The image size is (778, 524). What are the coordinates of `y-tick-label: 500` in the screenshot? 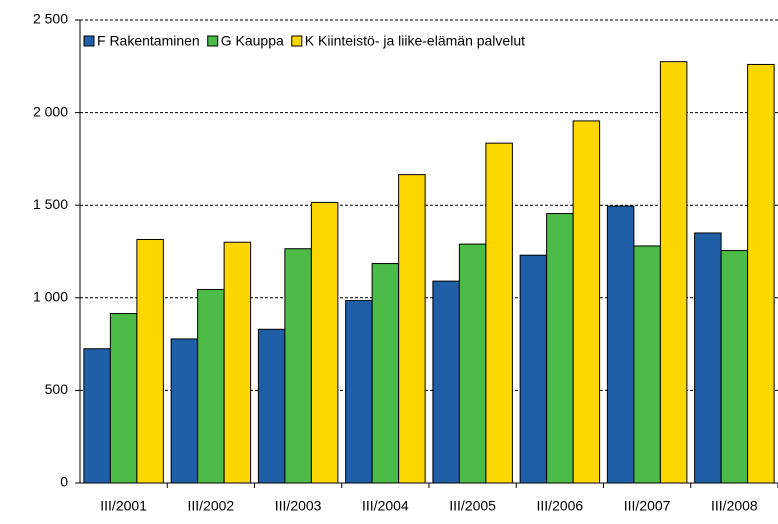 It's located at (57, 389).